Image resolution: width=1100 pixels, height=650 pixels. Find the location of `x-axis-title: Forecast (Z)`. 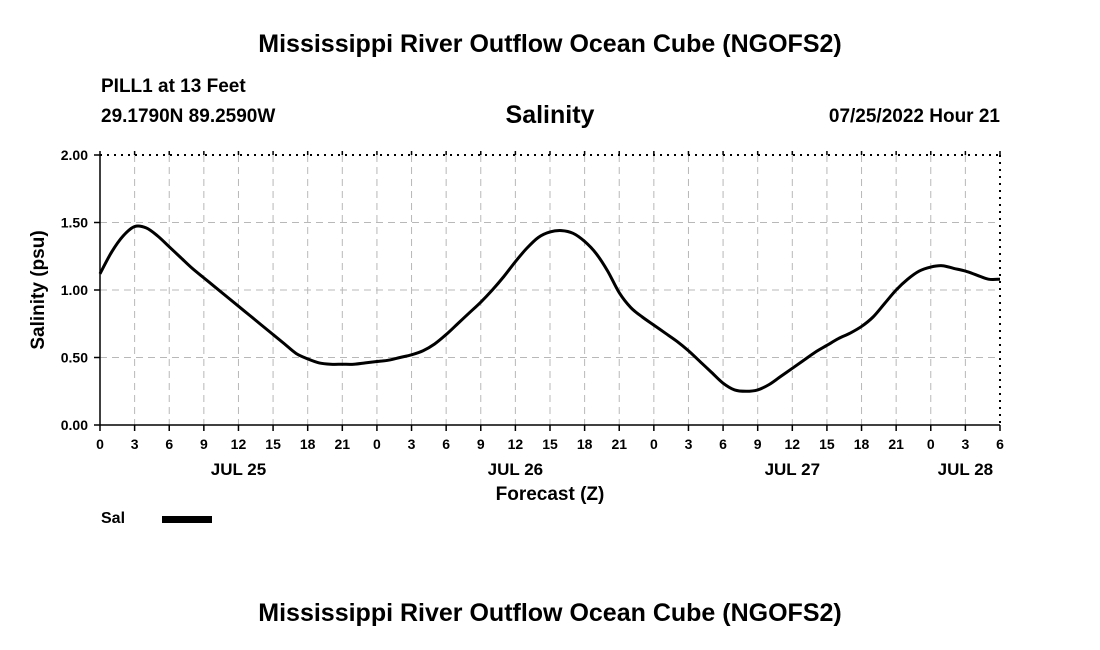

x-axis-title: Forecast (Z) is located at coordinates (550, 494).